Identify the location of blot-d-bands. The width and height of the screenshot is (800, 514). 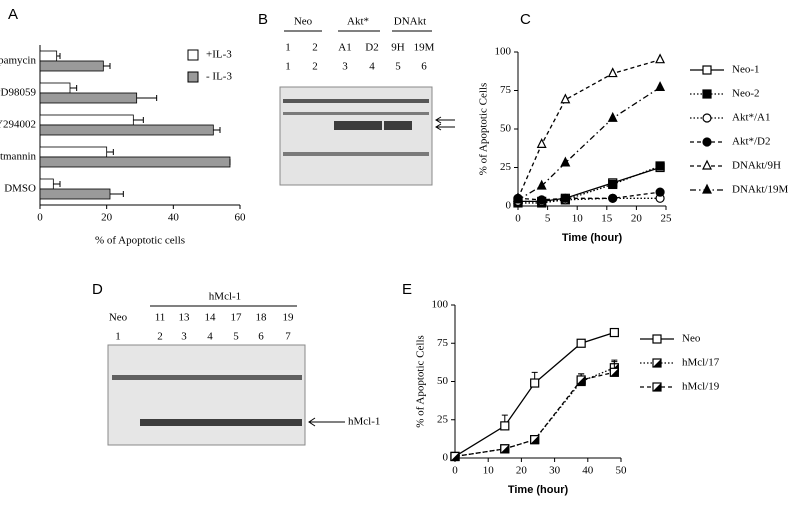
(207, 400).